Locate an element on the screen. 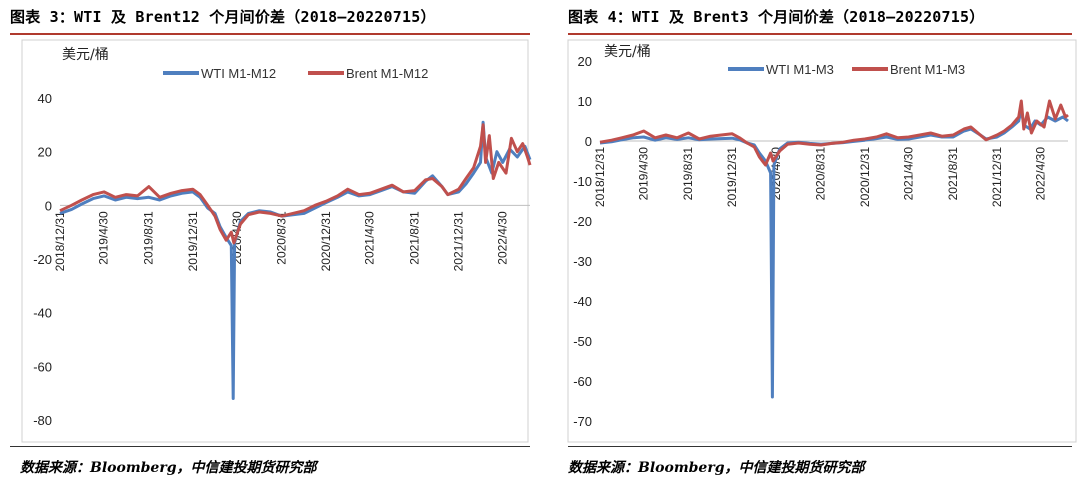  legend-label: WTI M1-M3 is located at coordinates (800, 69).